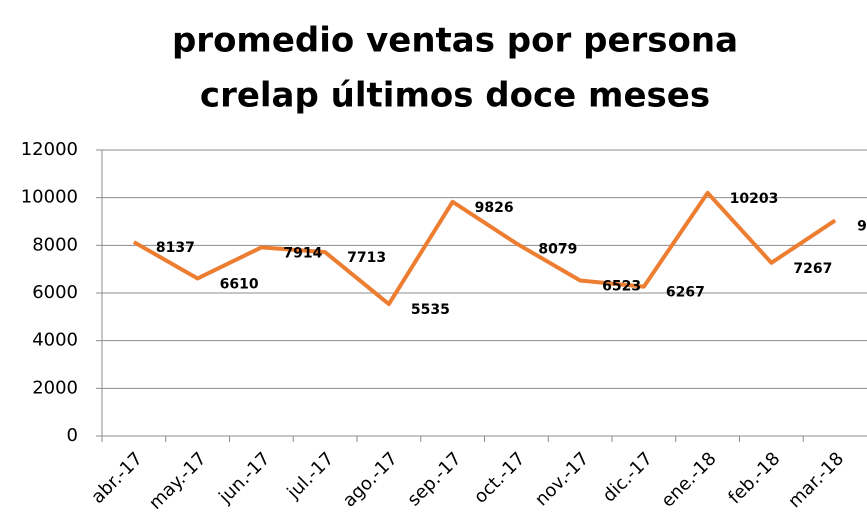 The width and height of the screenshot is (867, 531). I want to click on x-tick-label: may.-17, so click(178, 481).